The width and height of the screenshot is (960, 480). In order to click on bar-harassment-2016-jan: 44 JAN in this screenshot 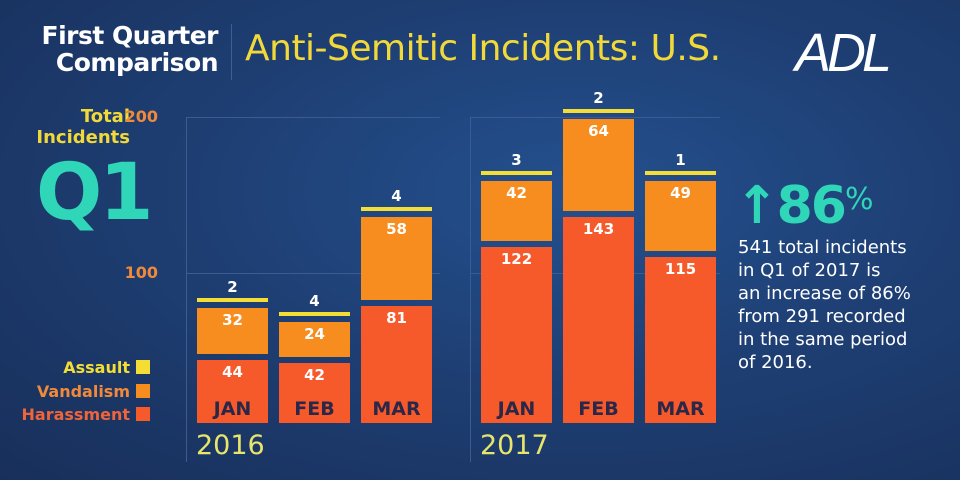, I will do `click(232, 391)`.